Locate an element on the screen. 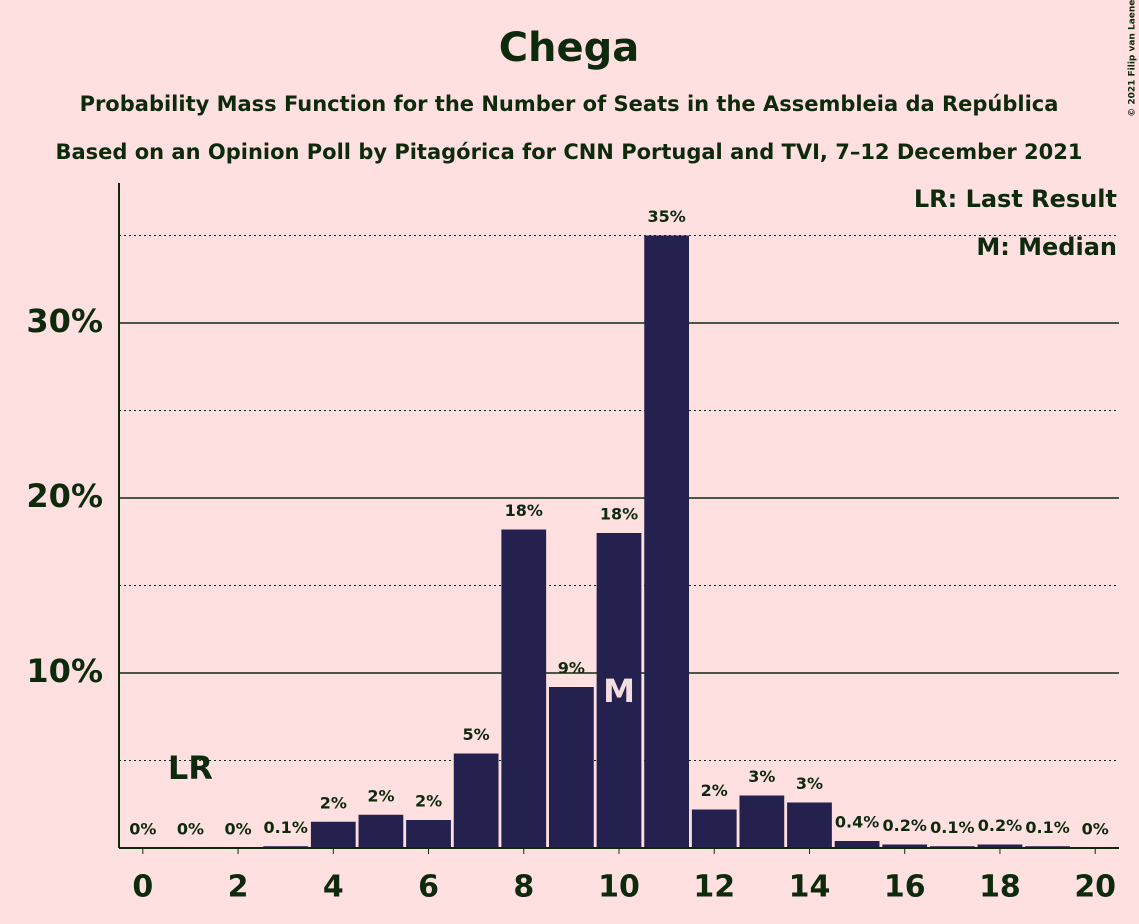 This screenshot has width=1139, height=924. median-marker: M is located at coordinates (619, 691).